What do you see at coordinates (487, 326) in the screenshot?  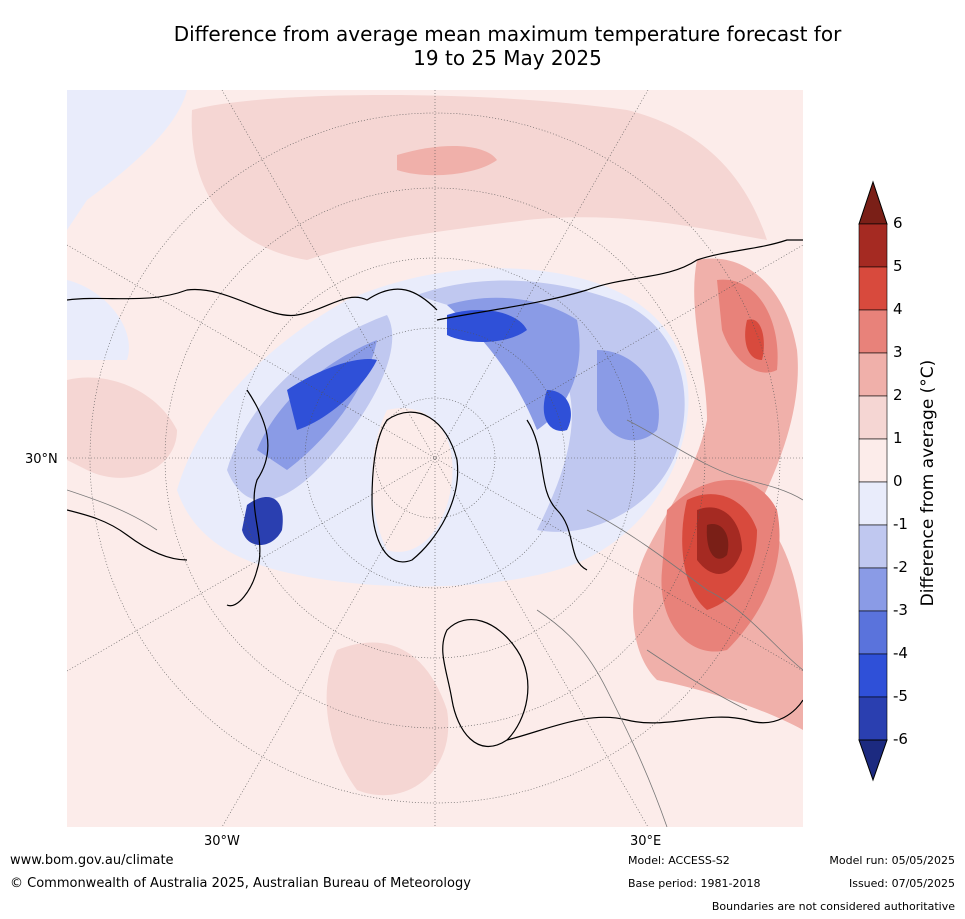 I see `anomaly-cool-core-siberia` at bounding box center [487, 326].